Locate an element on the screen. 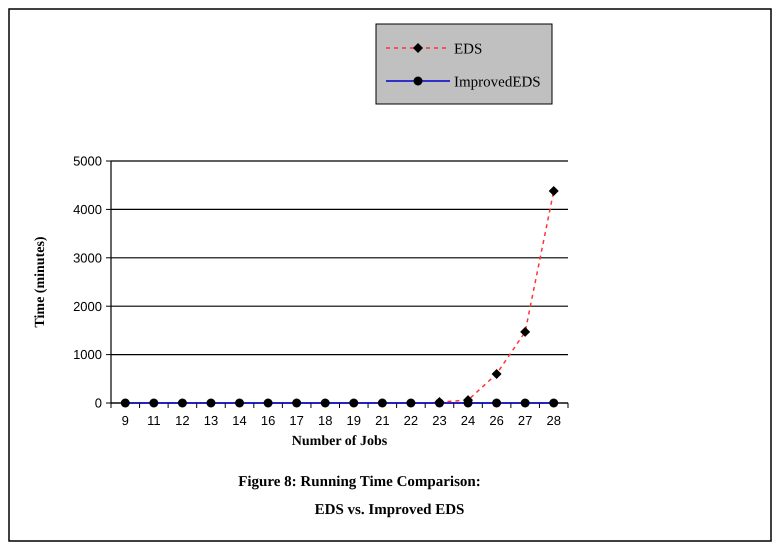  x-tick-label: 19 is located at coordinates (354, 420).